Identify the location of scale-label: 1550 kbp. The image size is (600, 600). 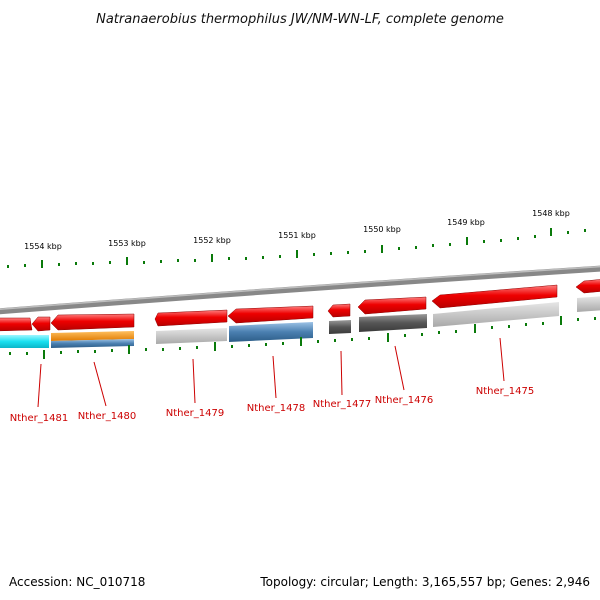
(382, 229).